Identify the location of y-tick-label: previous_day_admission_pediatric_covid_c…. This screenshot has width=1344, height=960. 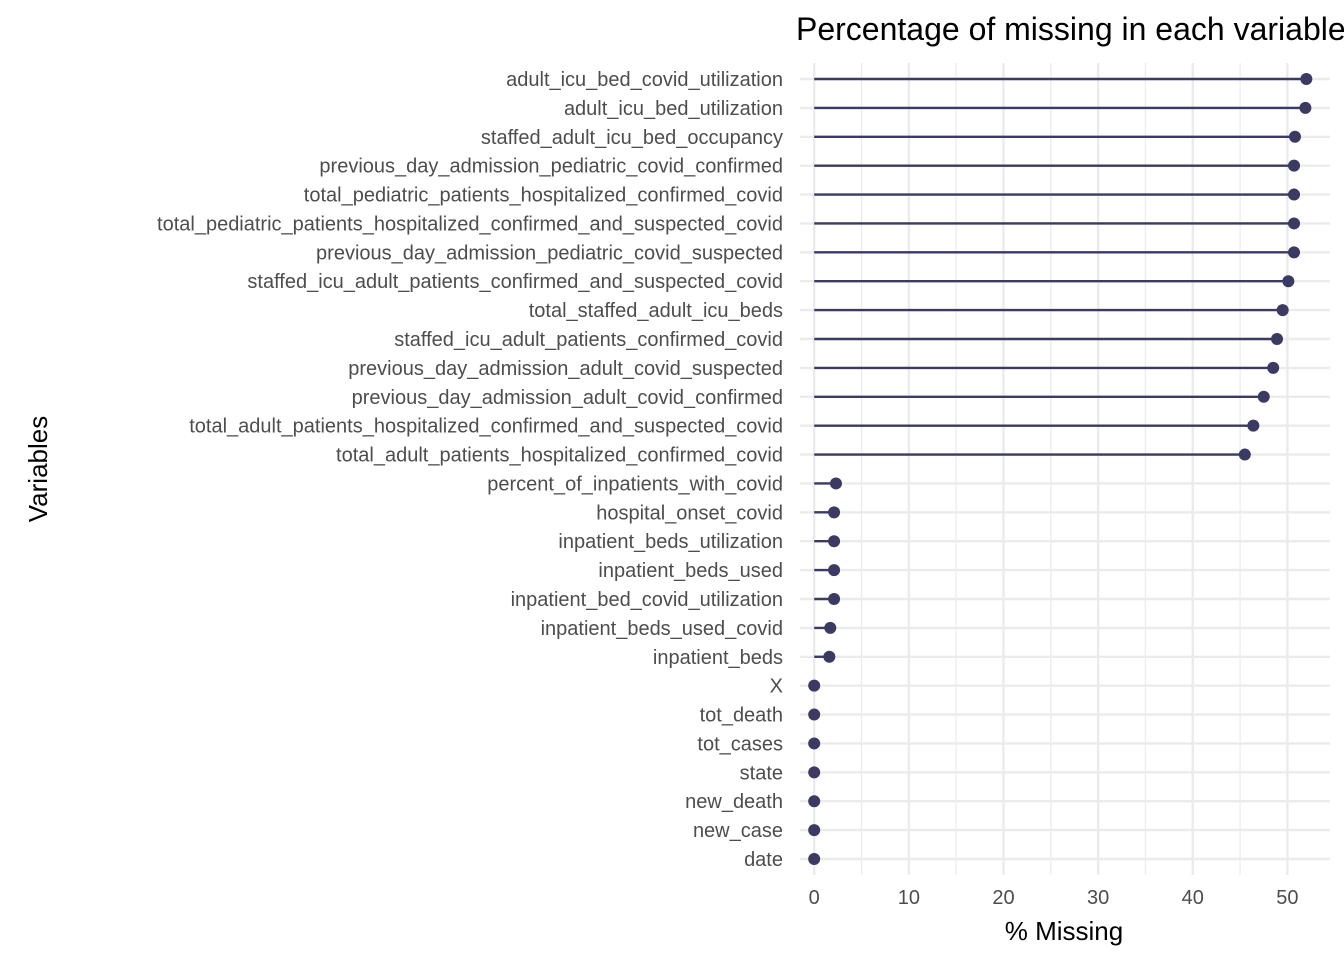
(551, 167).